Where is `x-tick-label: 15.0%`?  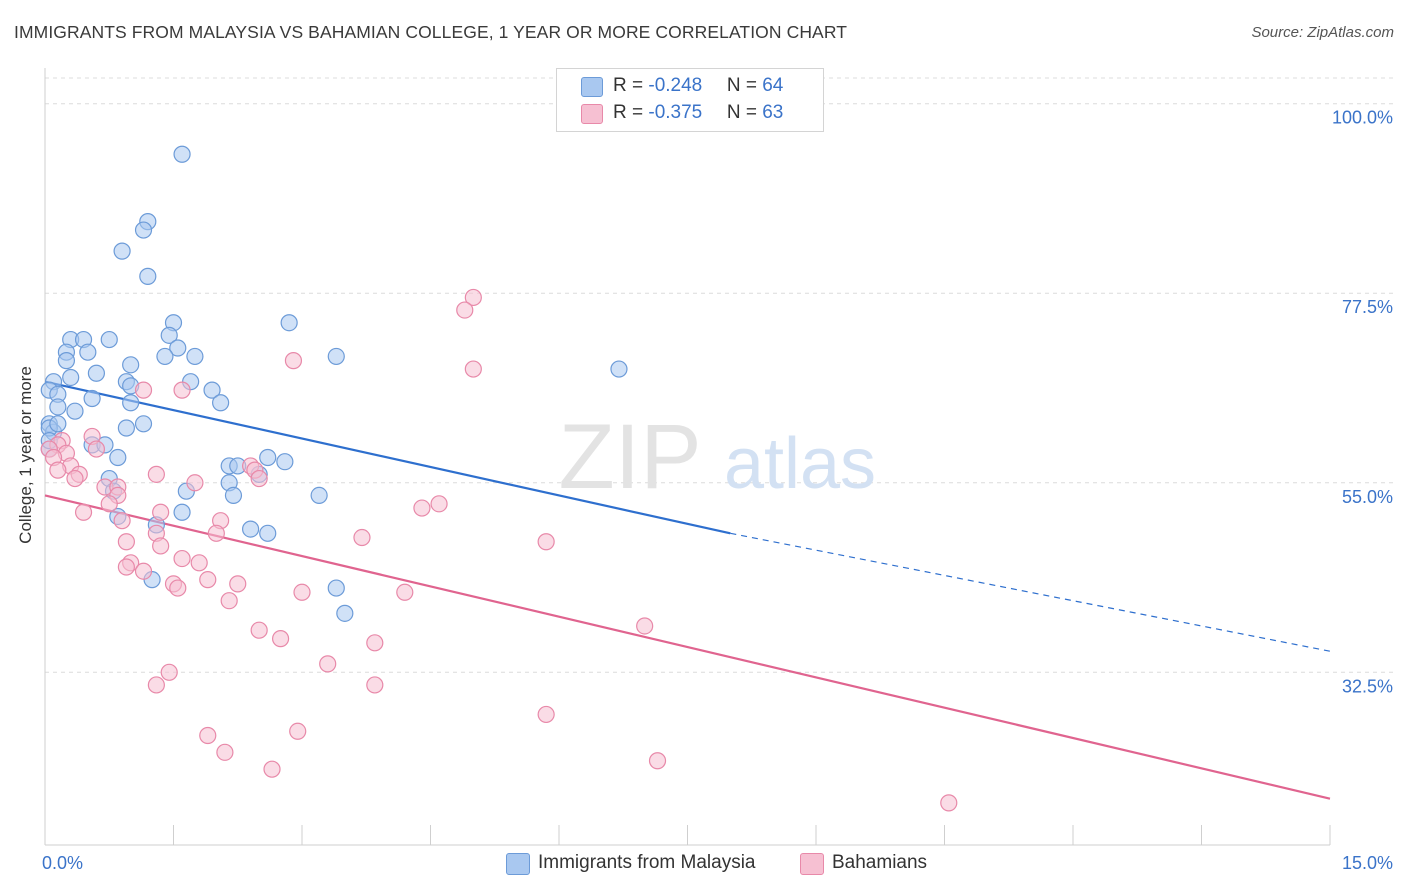
x-tick-label: 15.0% is located at coordinates (1367, 863).